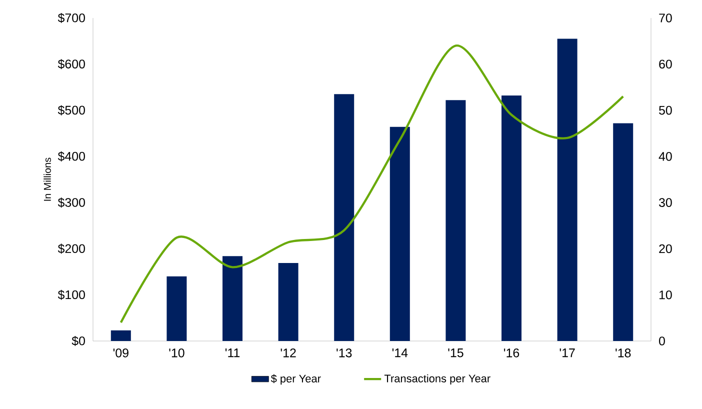 The width and height of the screenshot is (702, 409). What do you see at coordinates (176, 353) in the screenshot?
I see `x-tick-label: '10` at bounding box center [176, 353].